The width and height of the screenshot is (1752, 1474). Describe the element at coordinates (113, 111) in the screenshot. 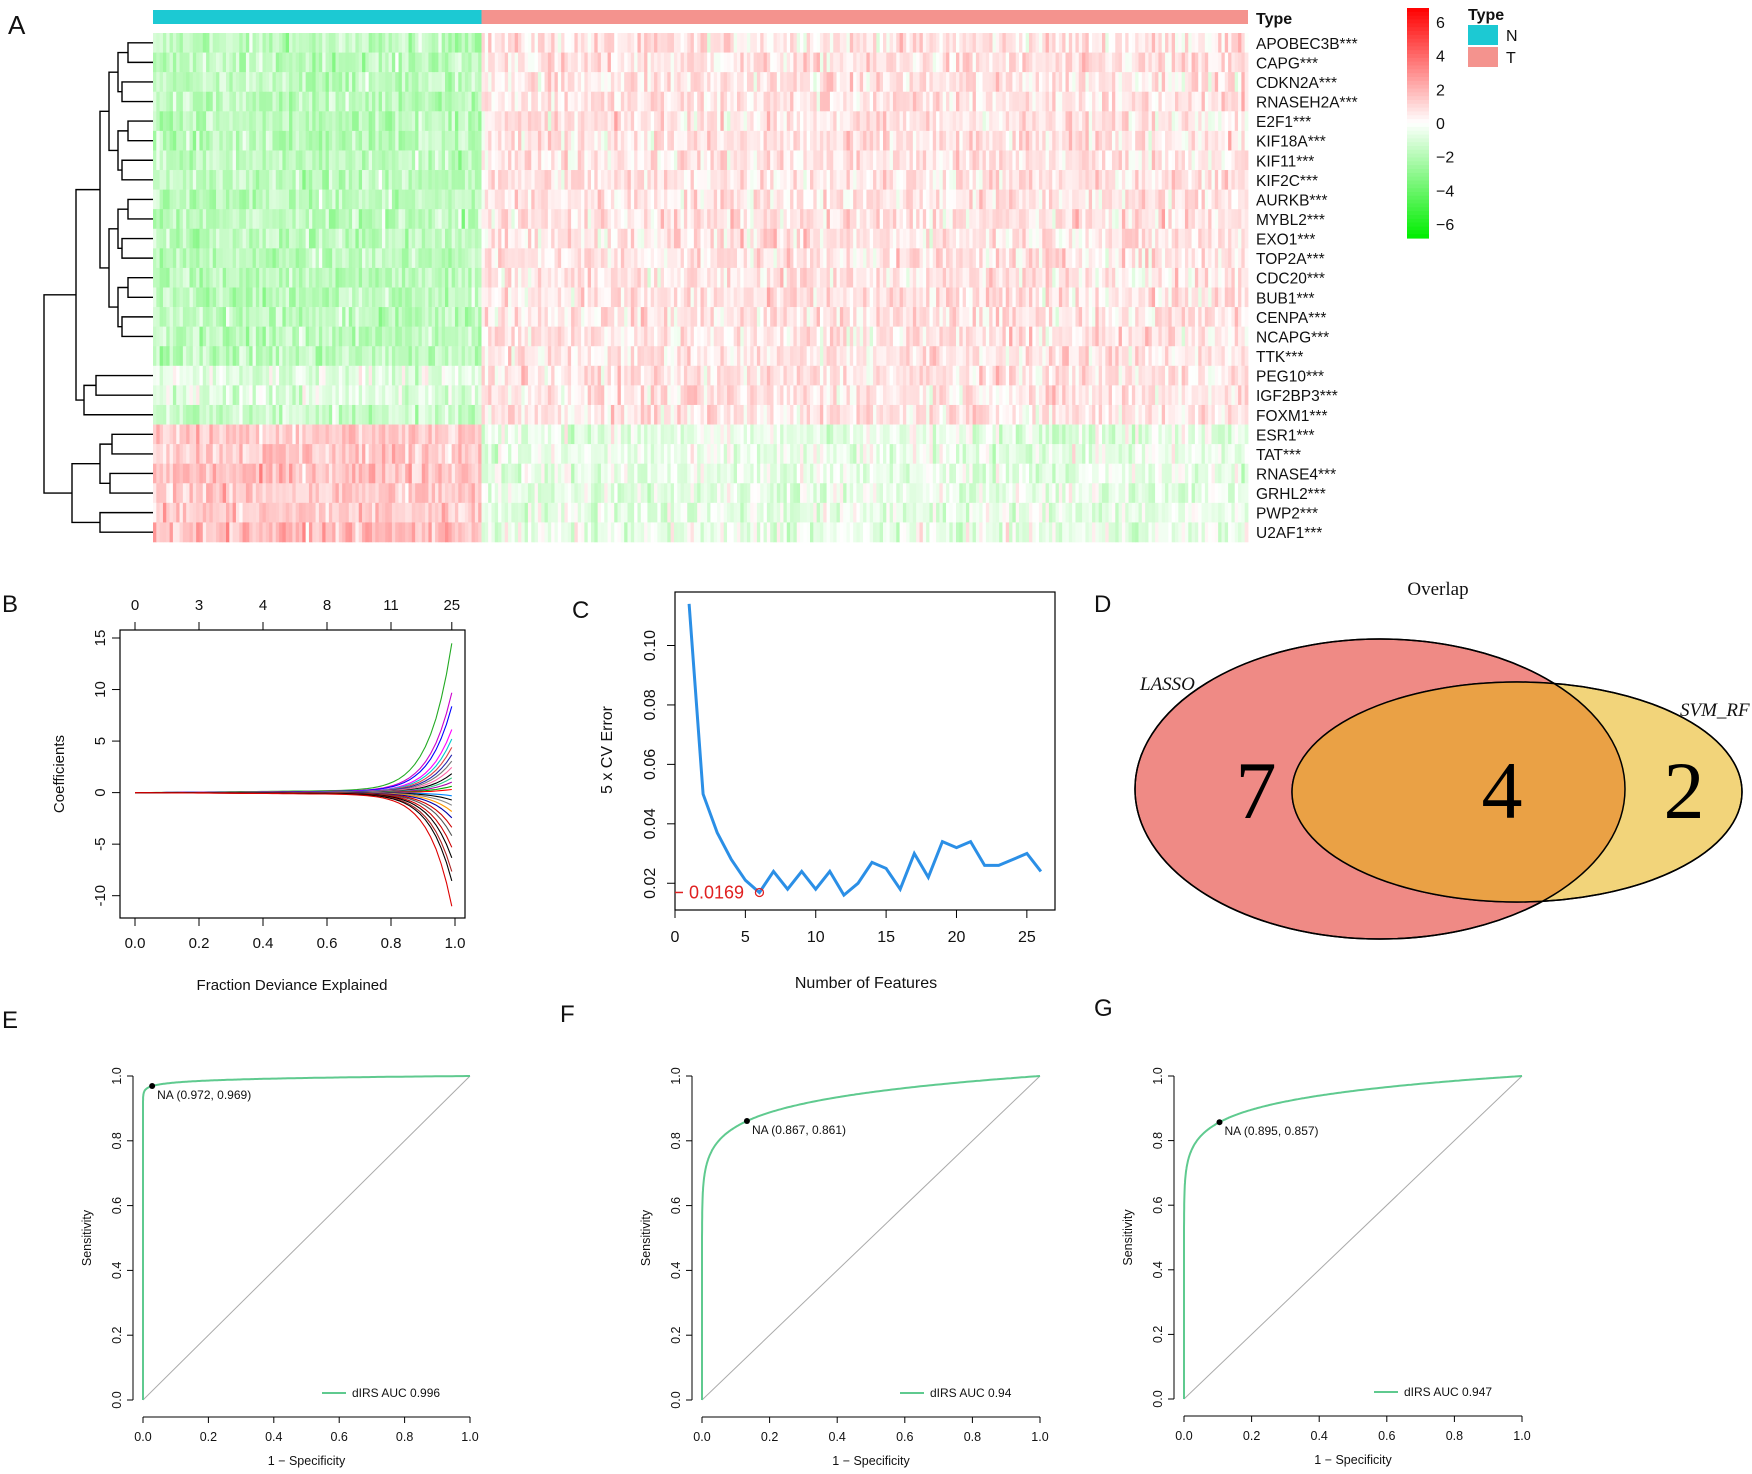

I see `dendrogram-link` at that location.